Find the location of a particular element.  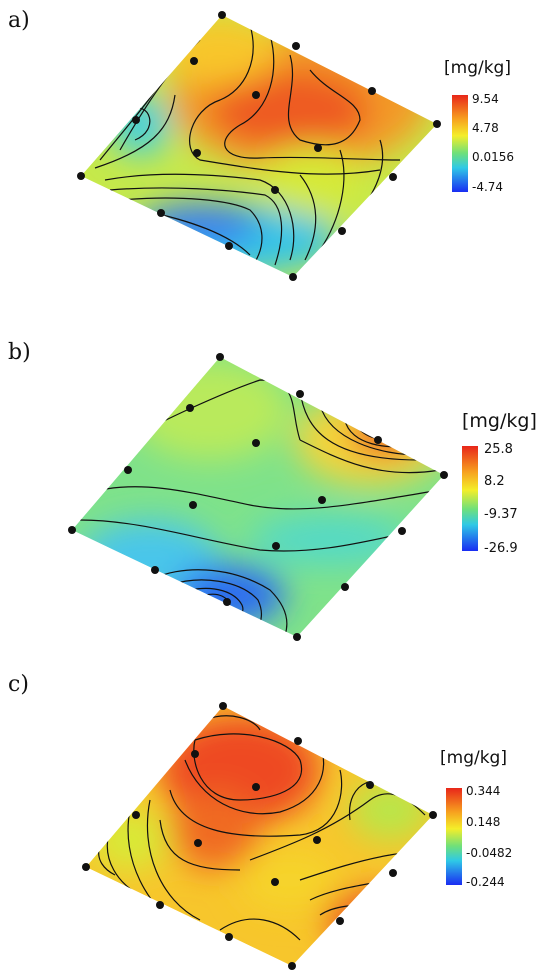

panel-a-tick-min: -4.74 is located at coordinates (488, 187).